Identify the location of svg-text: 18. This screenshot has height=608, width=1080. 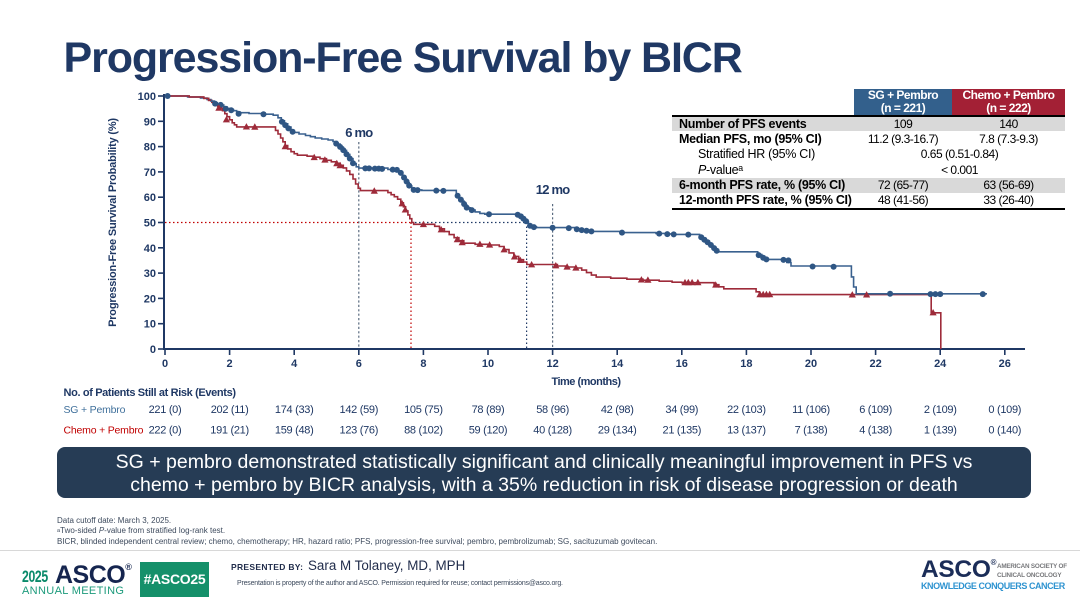
(746, 364).